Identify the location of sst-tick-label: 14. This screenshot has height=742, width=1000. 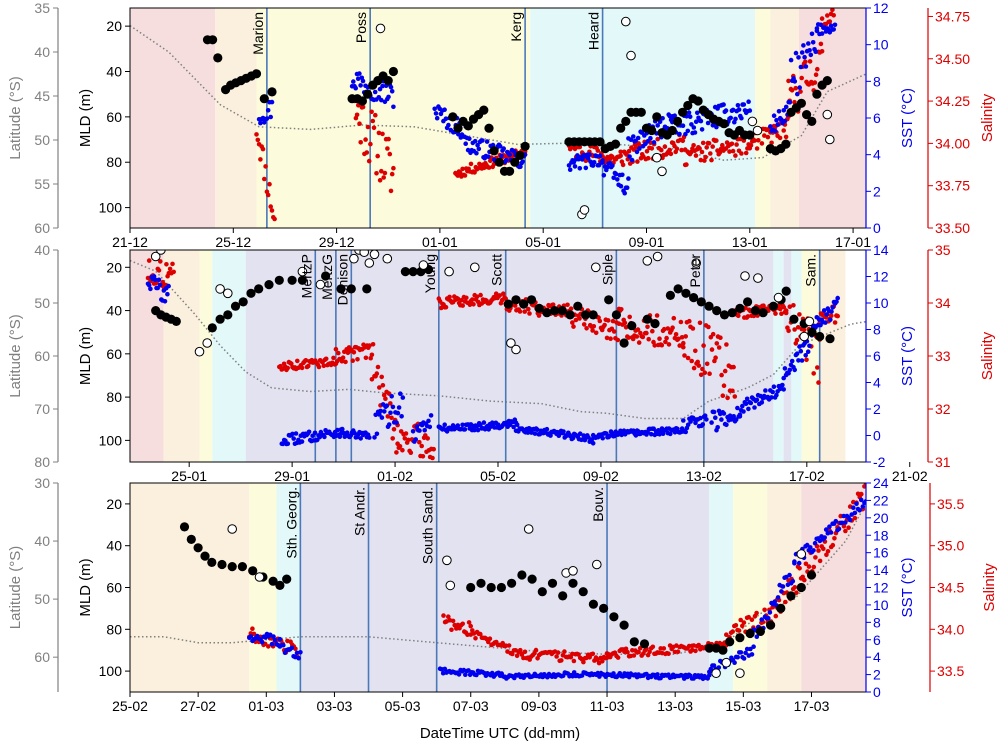
(881, 570).